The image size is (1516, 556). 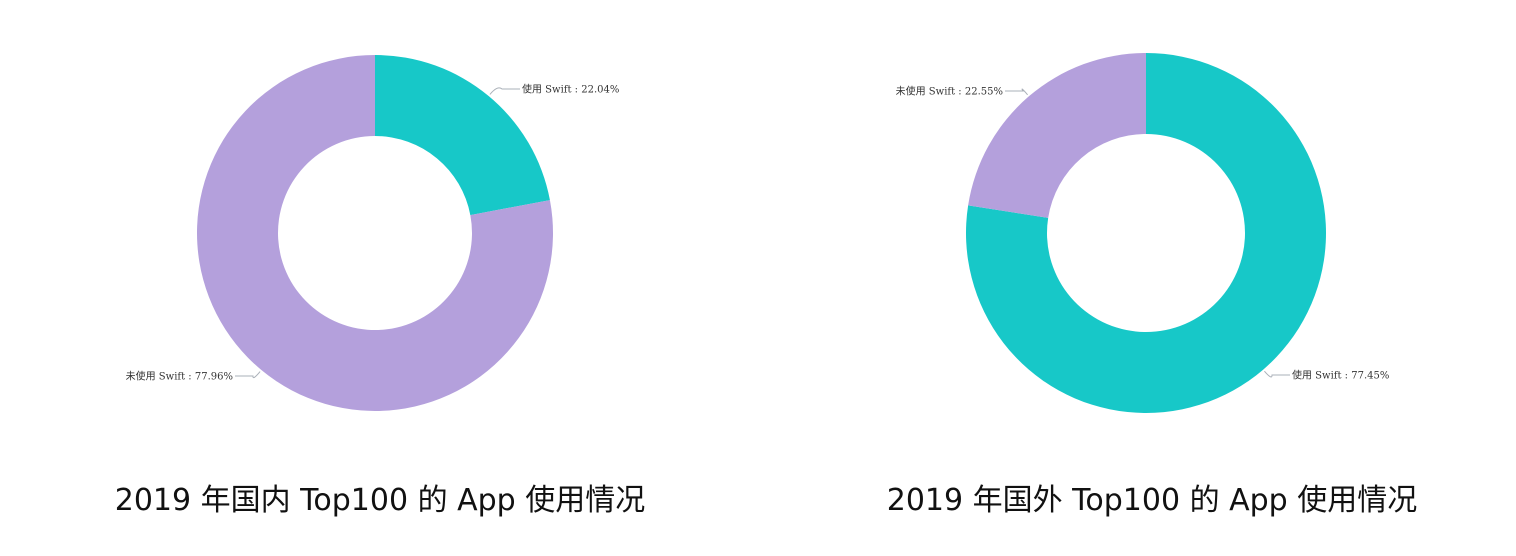 I want to click on chart-title-0: 2019 年国内 Top100 的 App 使用情况, so click(x=380, y=500).